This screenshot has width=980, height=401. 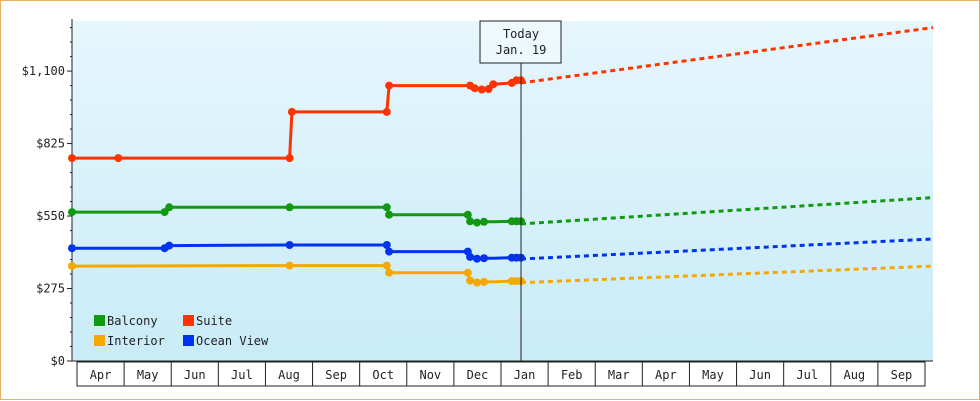 What do you see at coordinates (43, 71) in the screenshot?
I see `y-tick-label: $1,100` at bounding box center [43, 71].